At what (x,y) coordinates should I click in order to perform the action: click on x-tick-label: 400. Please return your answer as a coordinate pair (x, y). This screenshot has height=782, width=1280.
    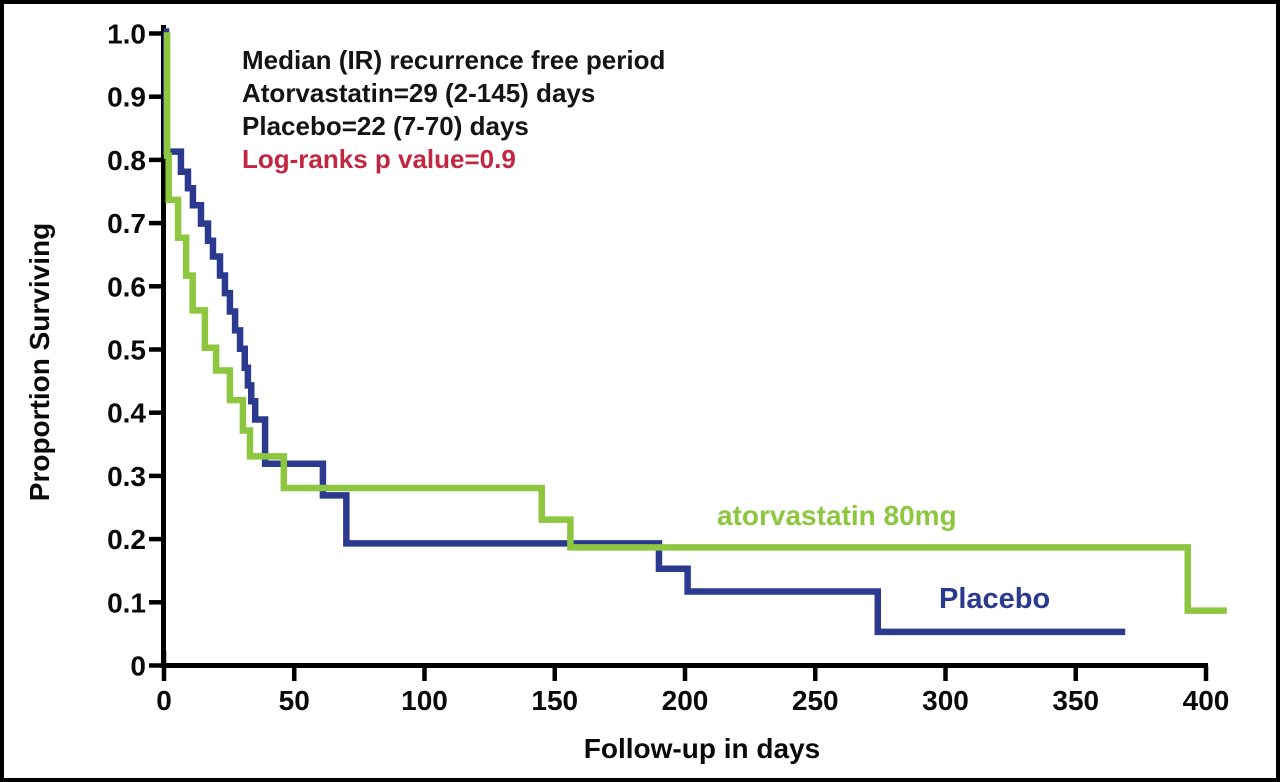
    Looking at the image, I should click on (1206, 700).